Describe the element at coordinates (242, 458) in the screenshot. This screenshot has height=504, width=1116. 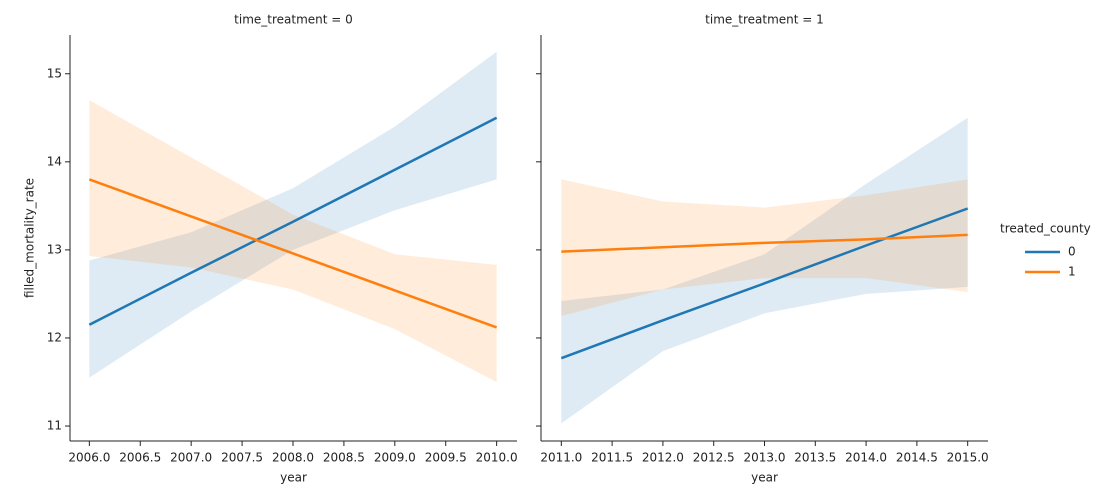
I see `x-tick-label: 2007.5` at that location.